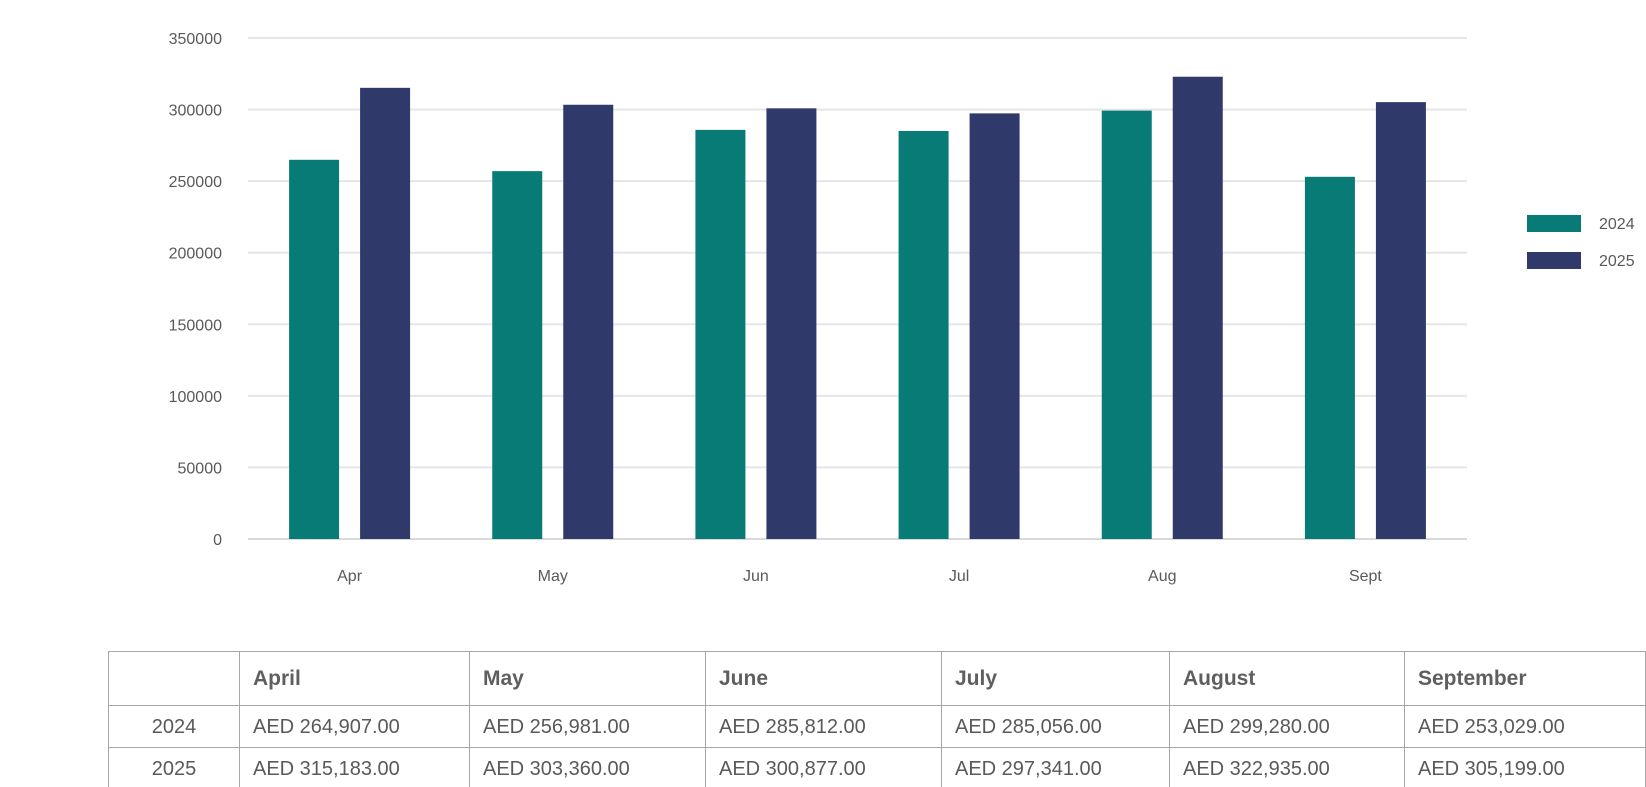 Image resolution: width=1646 pixels, height=787 pixels. What do you see at coordinates (1365, 576) in the screenshot?
I see `x-tick-label: Sept` at bounding box center [1365, 576].